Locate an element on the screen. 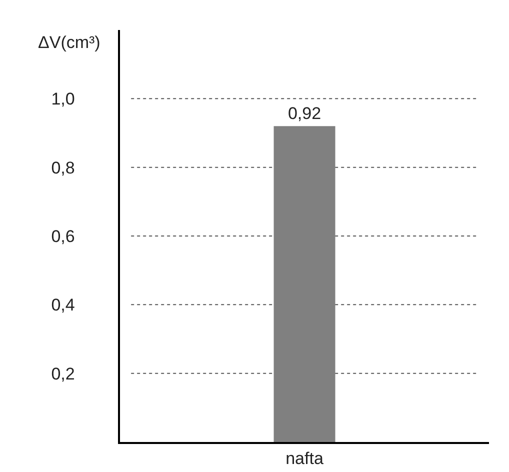  data-label: 0,92 is located at coordinates (305, 114).